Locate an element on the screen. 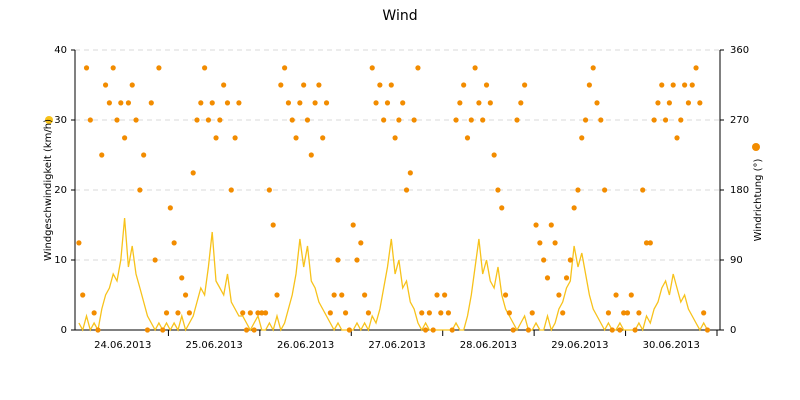 This screenshot has width=800, height=400. legend-dot is located at coordinates (756, 147).